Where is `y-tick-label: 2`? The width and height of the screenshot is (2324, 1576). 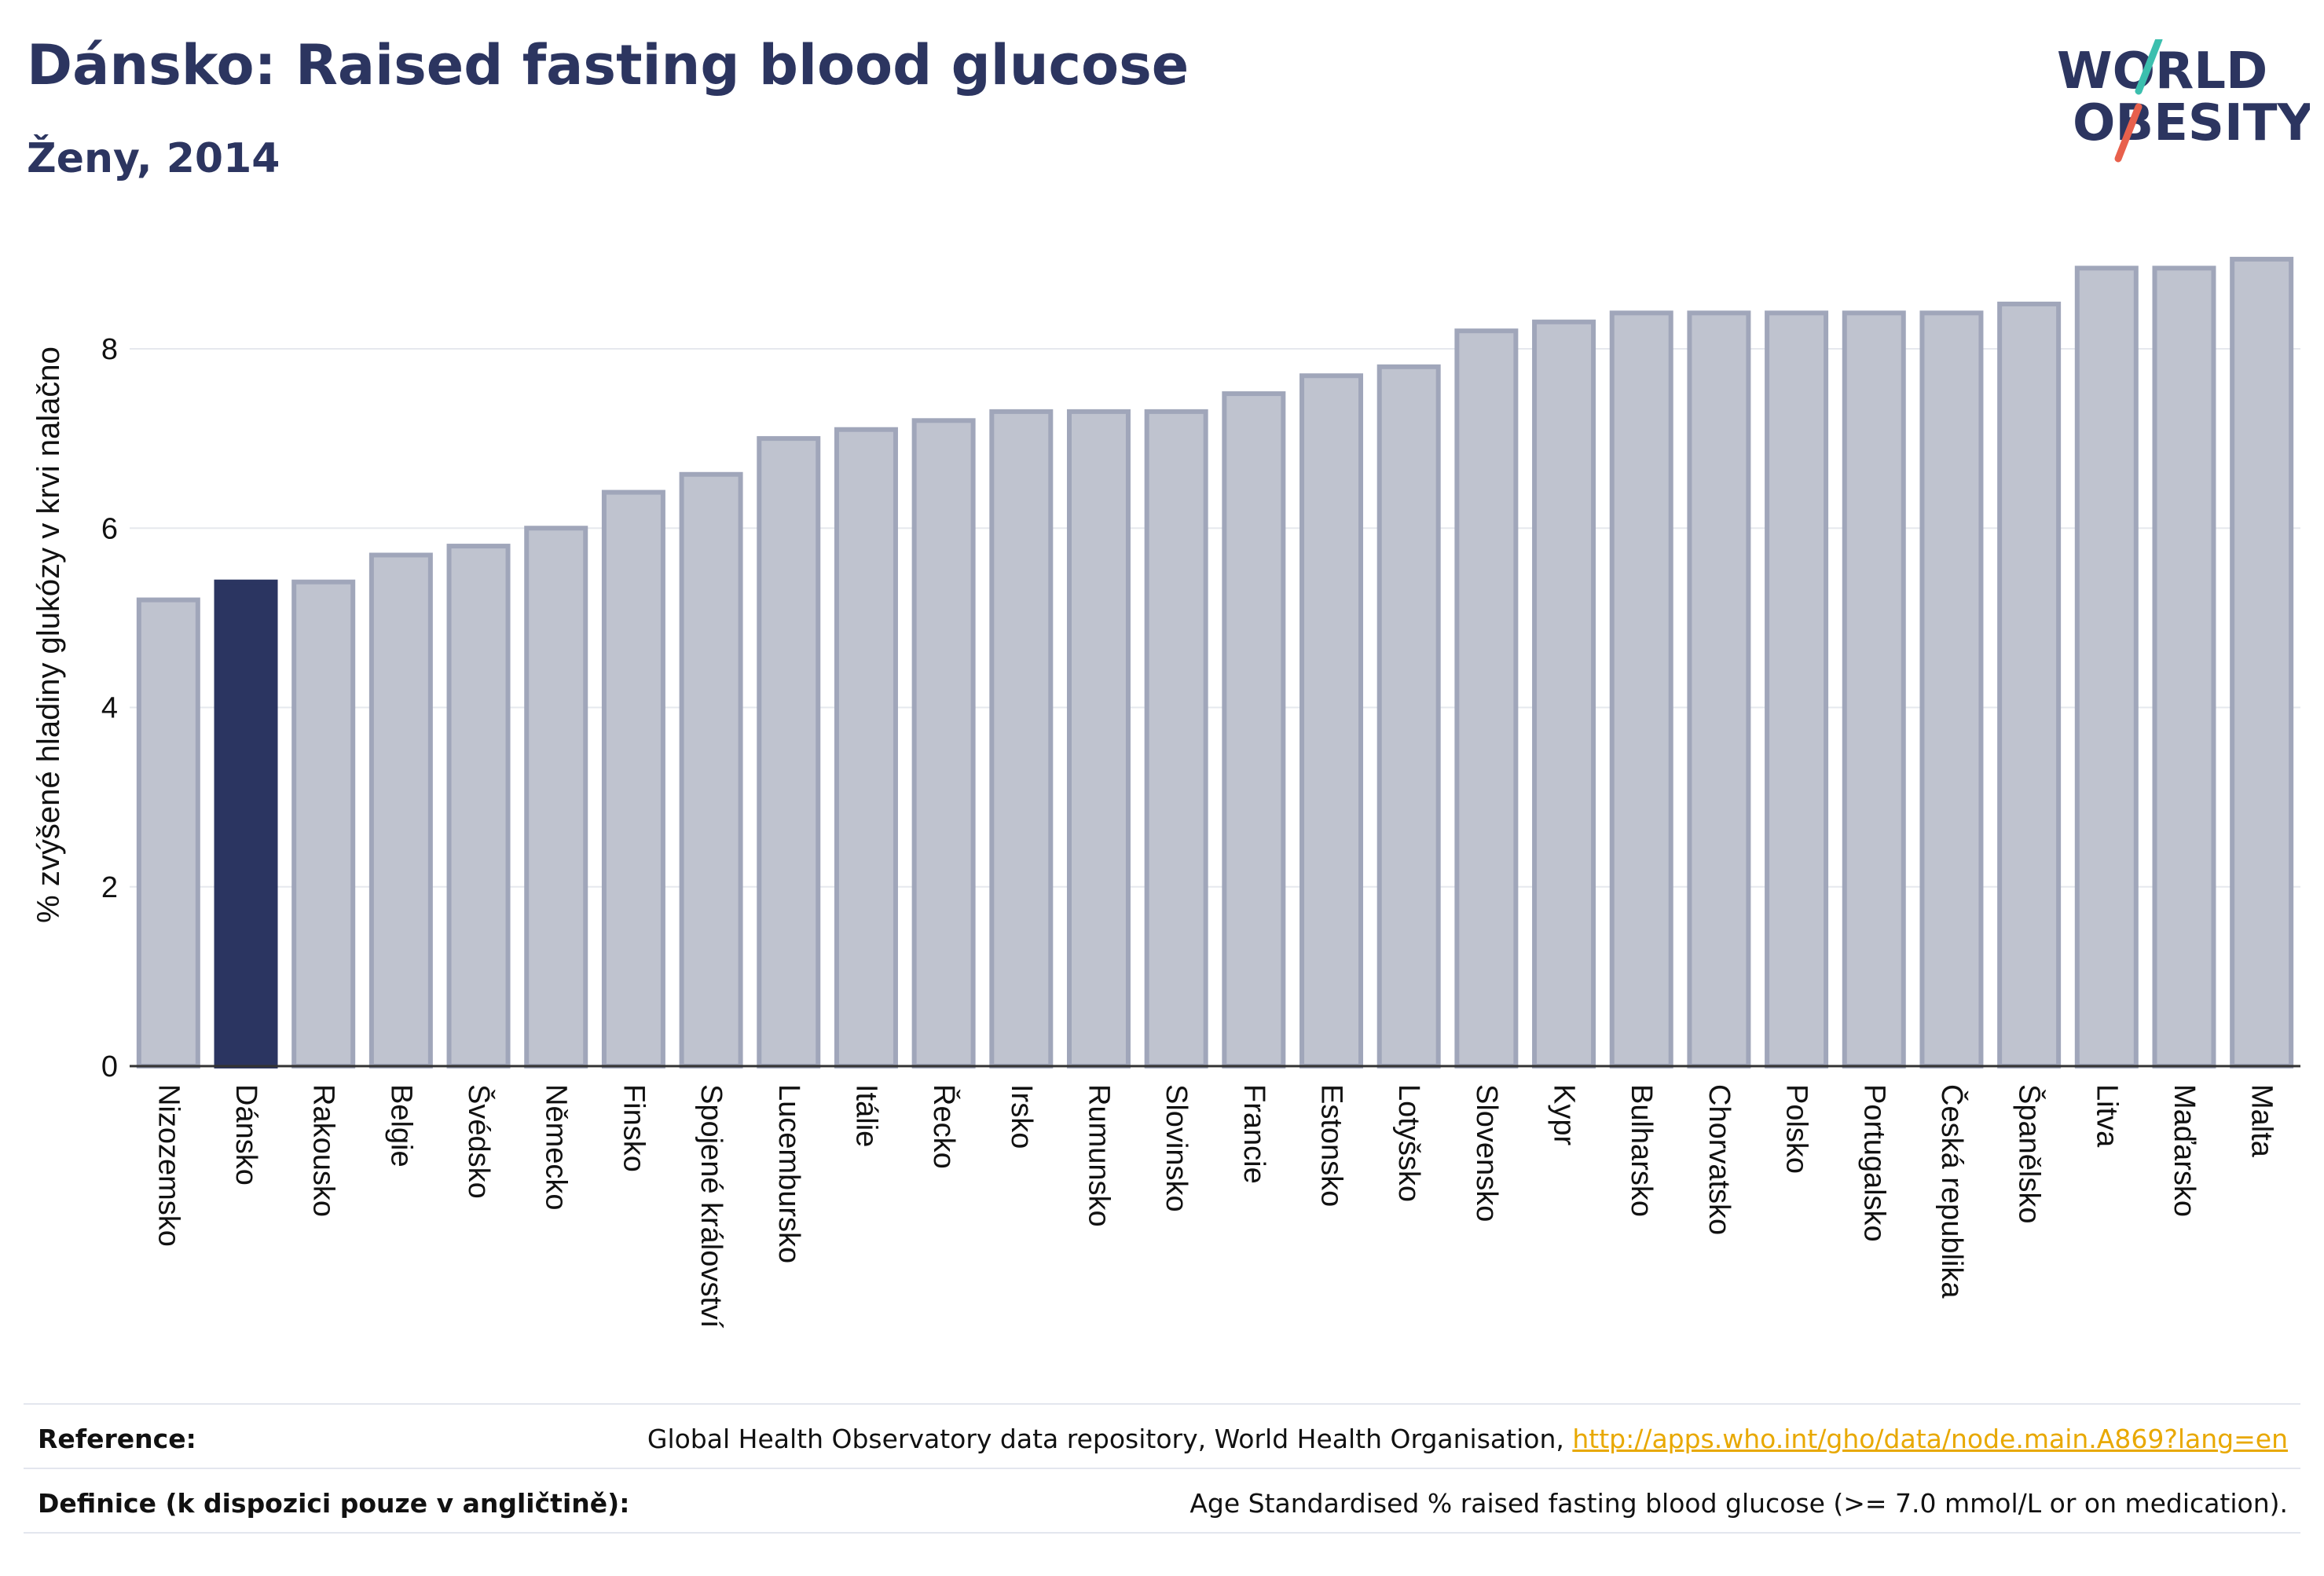
y-tick-label: 2 is located at coordinates (109, 887).